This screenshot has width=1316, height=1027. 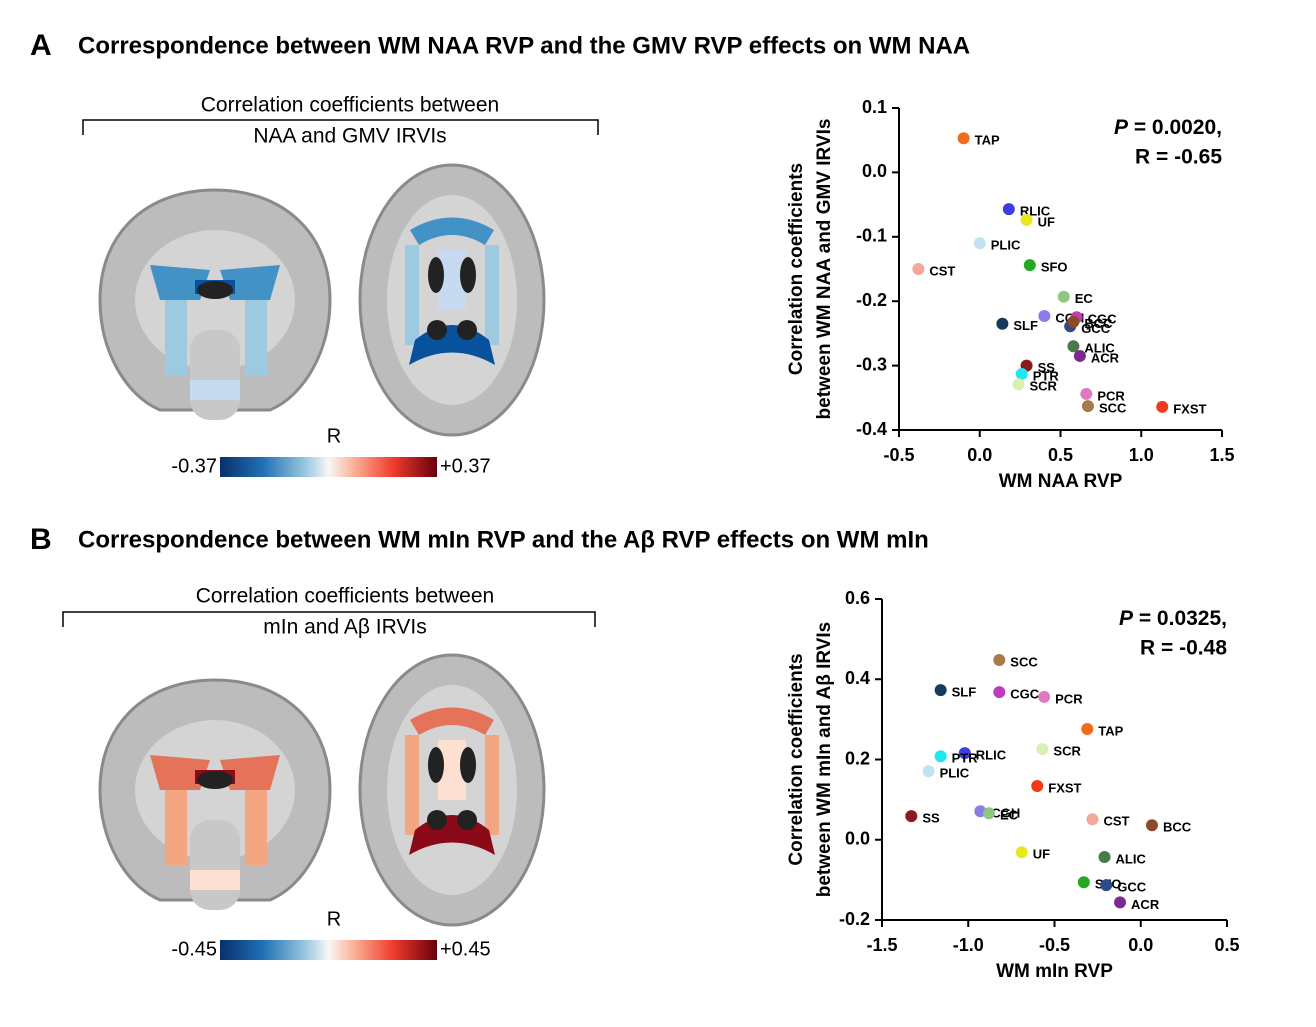 What do you see at coordinates (1054, 945) in the screenshot?
I see `x-tick-label: -0.5` at bounding box center [1054, 945].